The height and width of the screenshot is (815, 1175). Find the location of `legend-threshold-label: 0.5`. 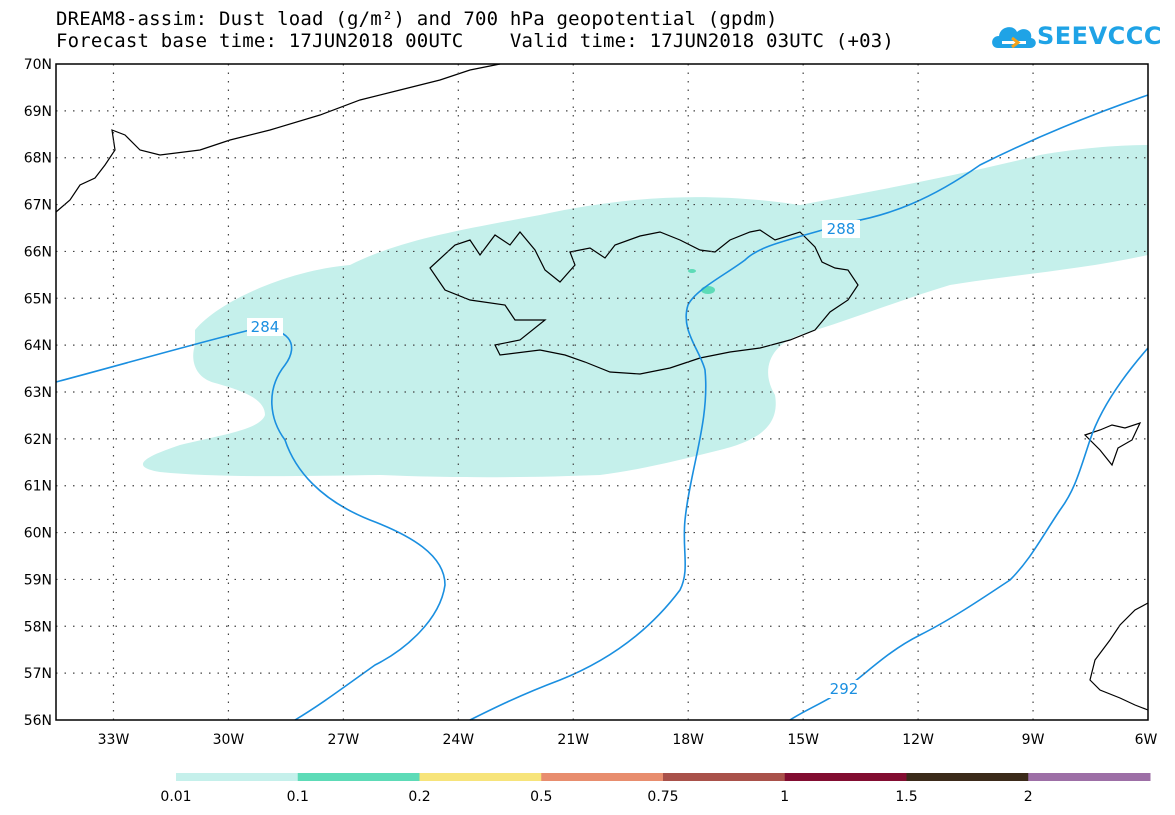

legend-threshold-label: 0.5 is located at coordinates (541, 797).